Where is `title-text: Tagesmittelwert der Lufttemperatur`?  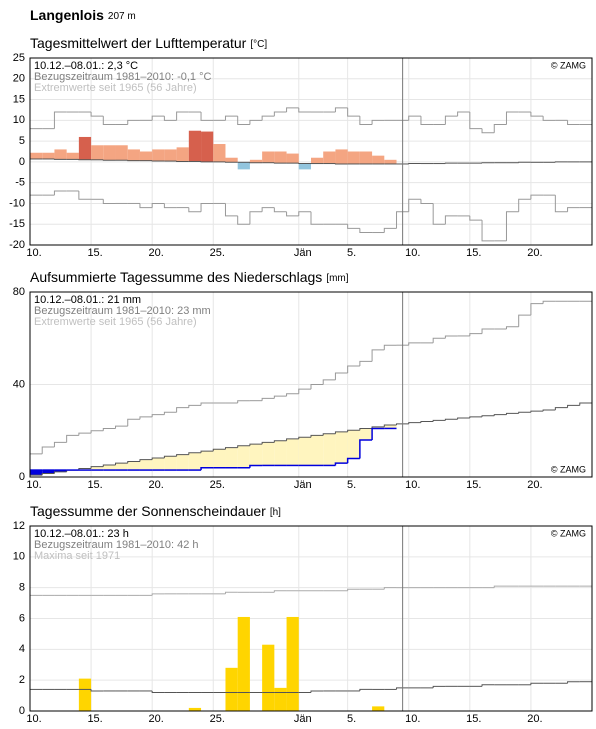 title-text: Tagesmittelwert der Lufttemperatur is located at coordinates (138, 43).